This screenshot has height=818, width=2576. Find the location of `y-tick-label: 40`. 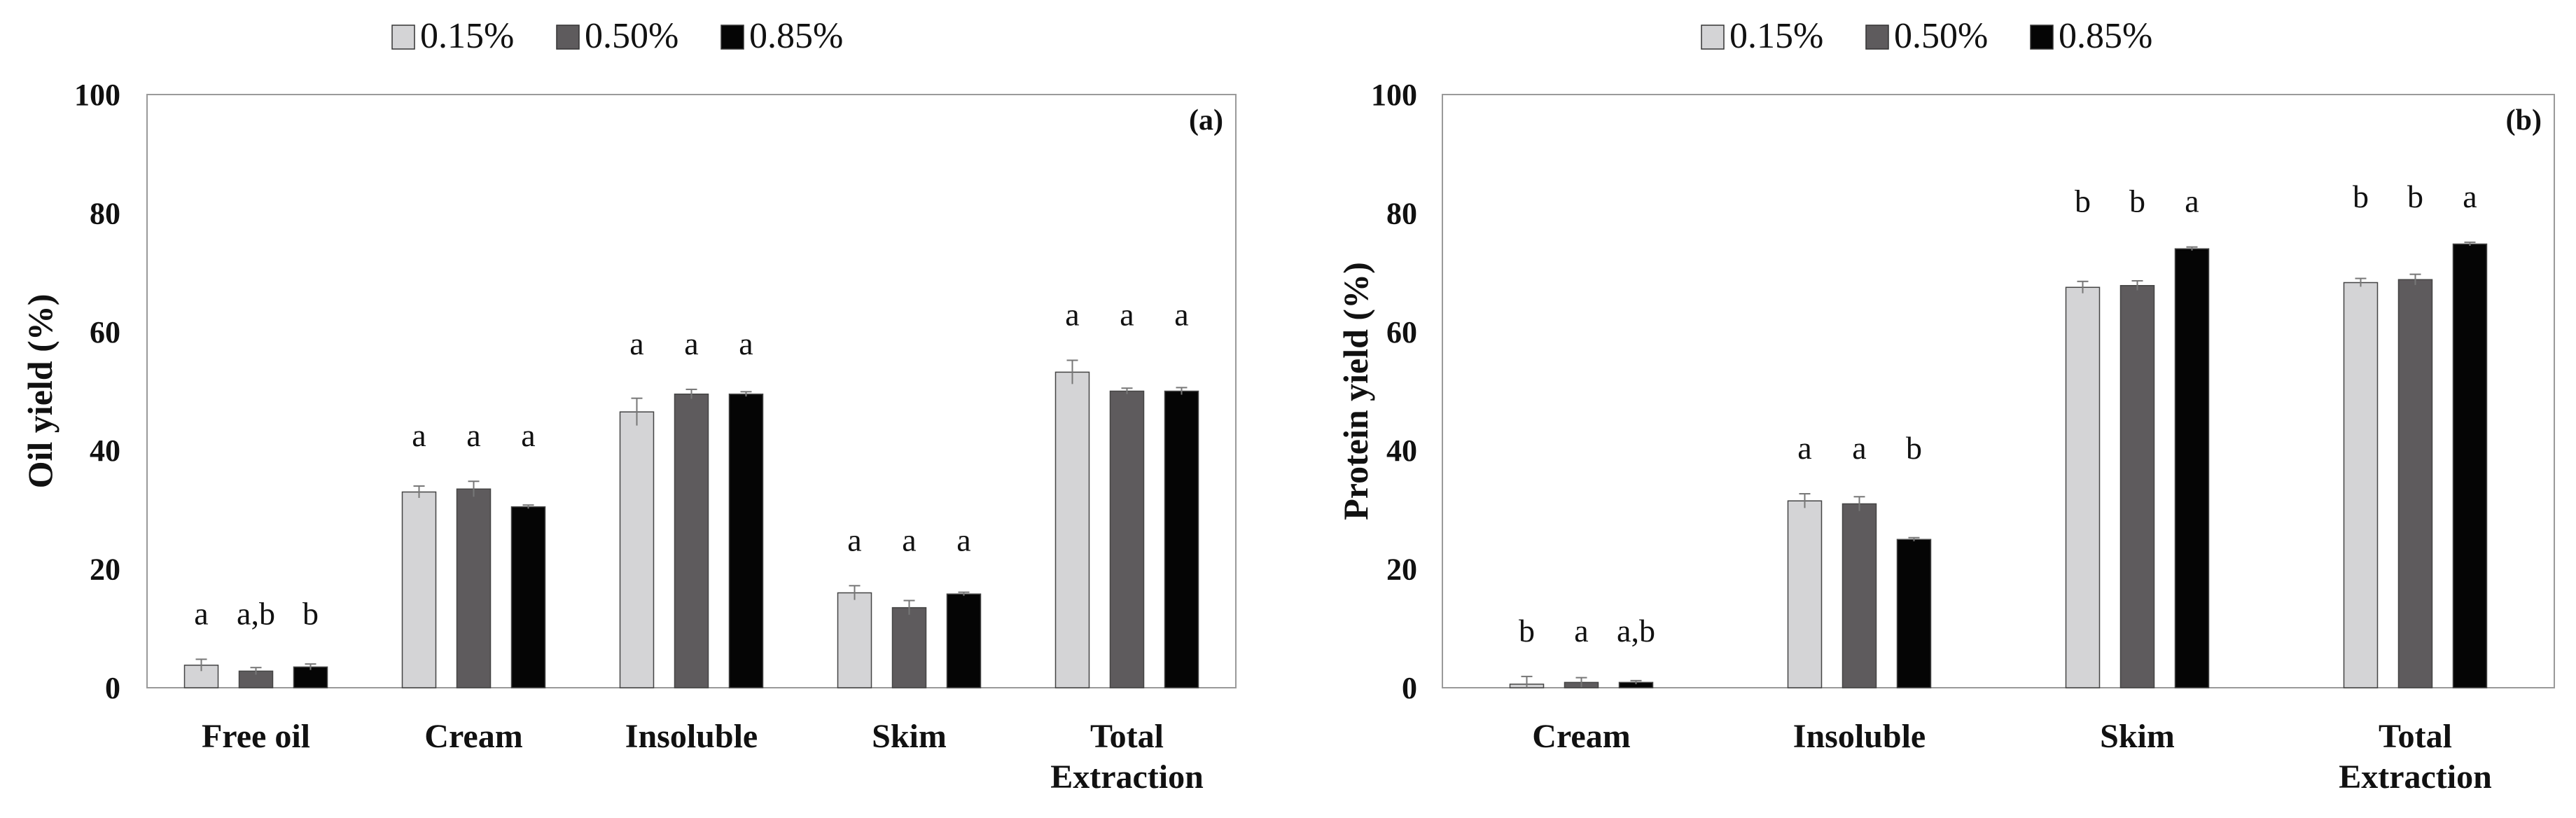

y-tick-label: 40 is located at coordinates (105, 451).